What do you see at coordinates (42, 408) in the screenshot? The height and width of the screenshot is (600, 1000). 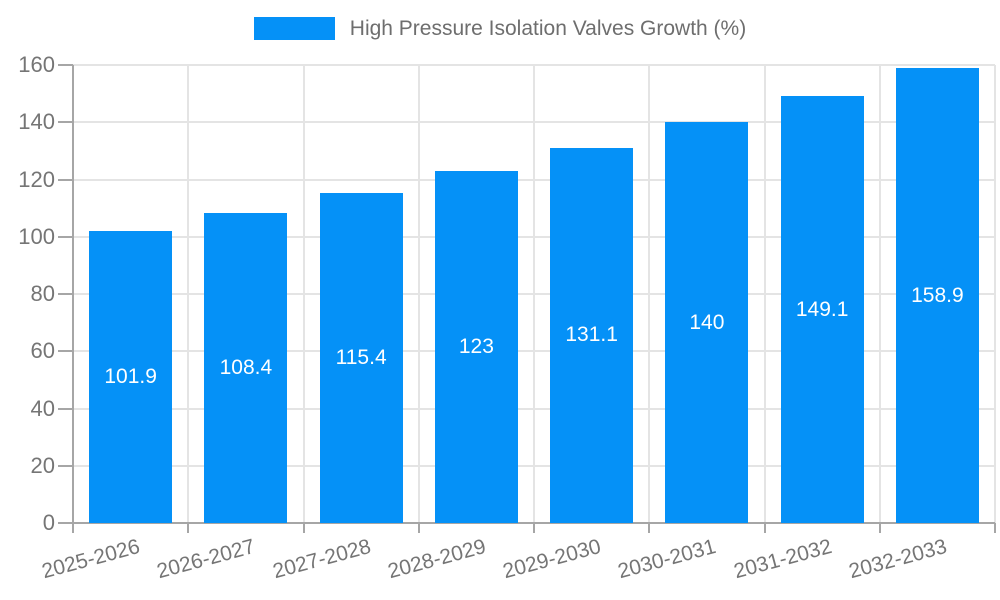 I see `y-tick-label: 40` at bounding box center [42, 408].